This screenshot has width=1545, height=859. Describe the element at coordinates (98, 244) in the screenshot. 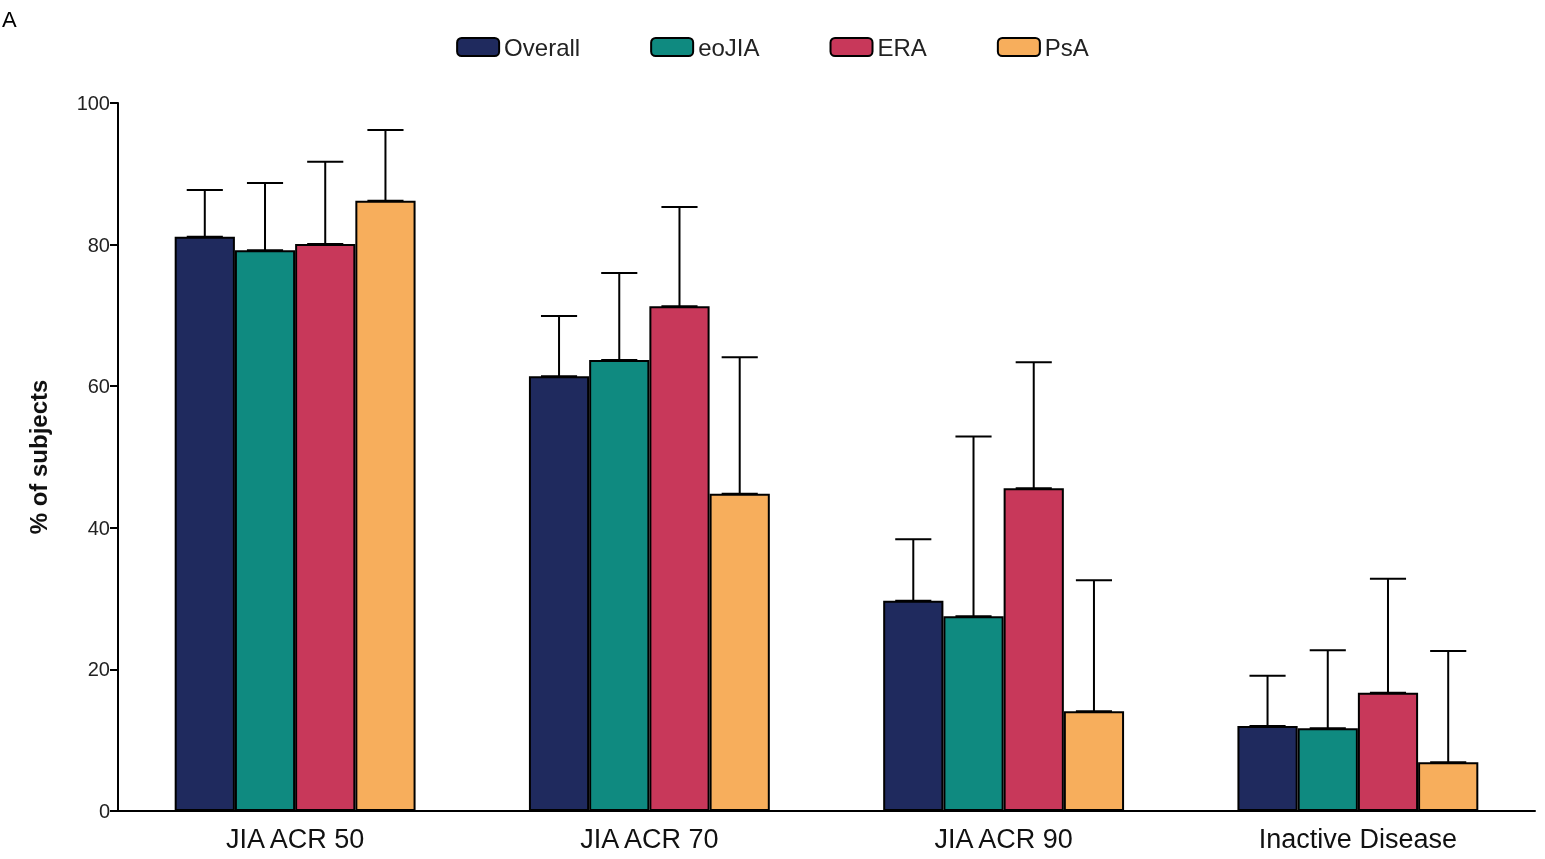

I see `y-tick-label: 80` at that location.